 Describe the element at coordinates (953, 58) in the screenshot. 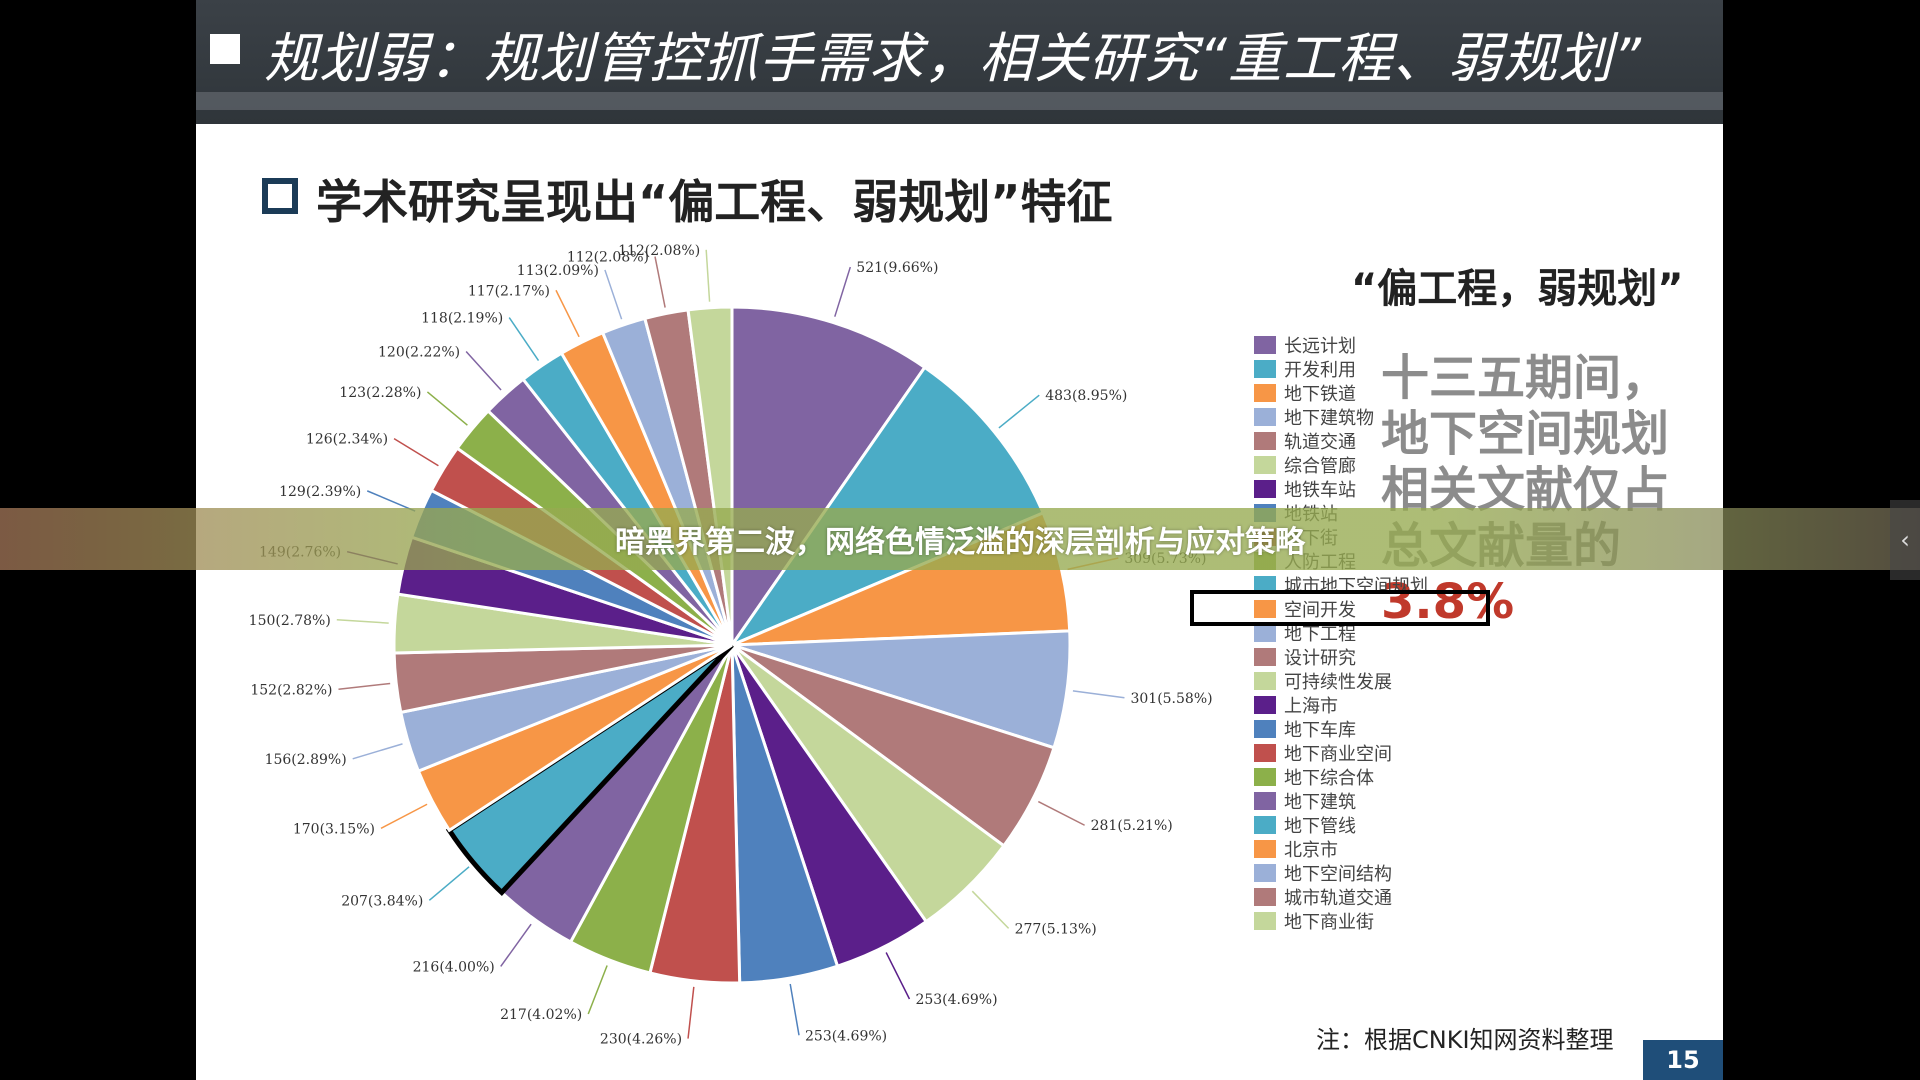

I see `slide-title: 规划弱：规划管控抓手需求，相关研究“重工程、弱规划”` at that location.